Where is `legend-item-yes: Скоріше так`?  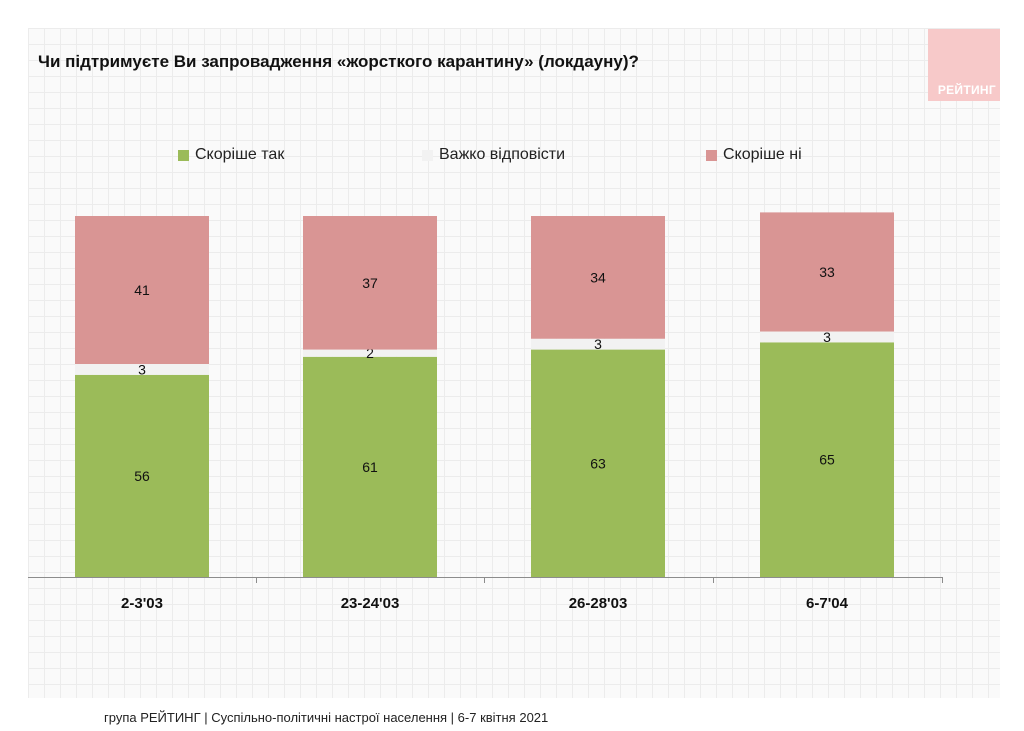 legend-item-yes: Скоріше так is located at coordinates (231, 155).